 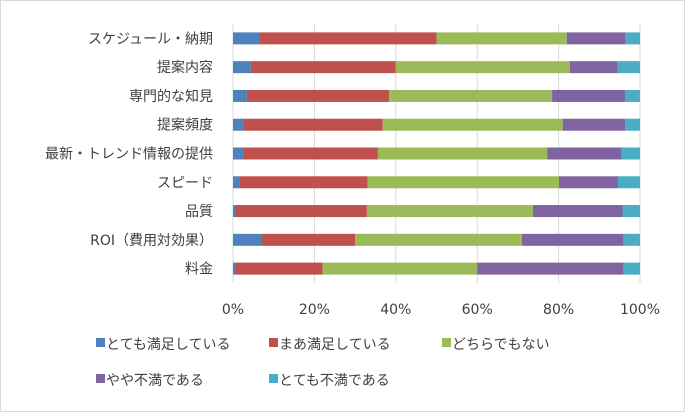 I want to click on legend-label: とても満足している, so click(x=168, y=345).